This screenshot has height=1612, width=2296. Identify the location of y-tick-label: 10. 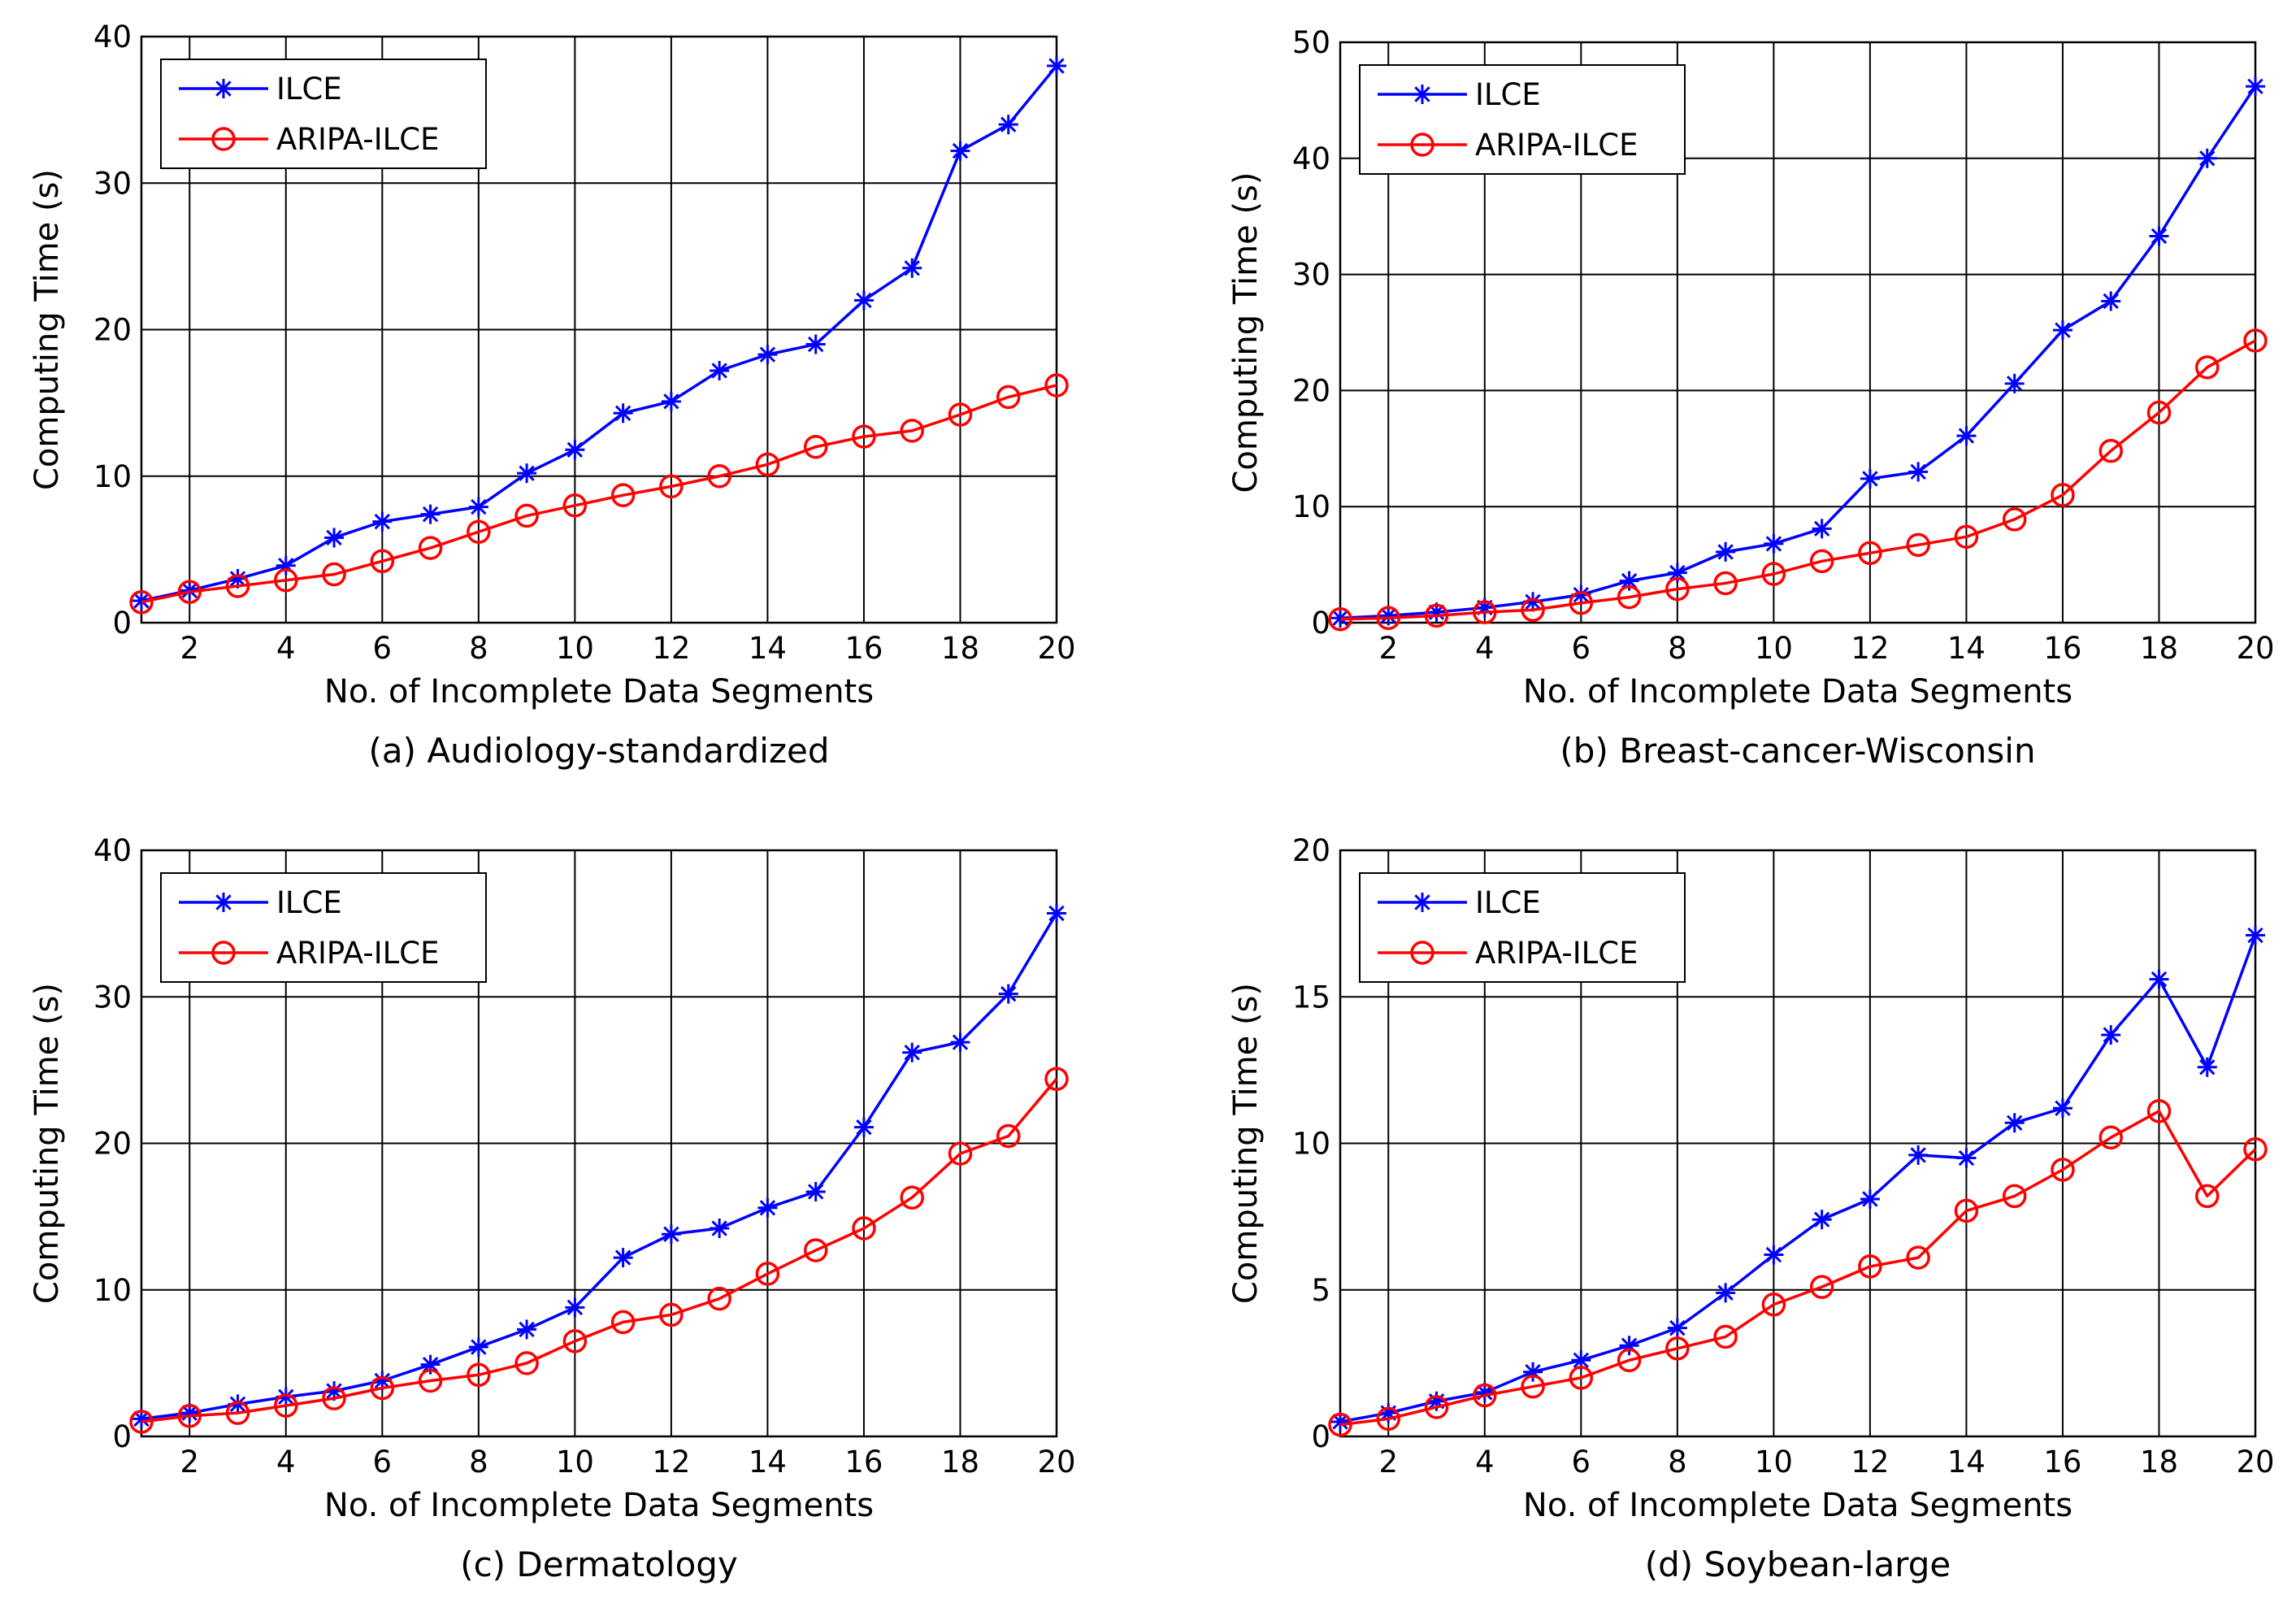
(112, 476).